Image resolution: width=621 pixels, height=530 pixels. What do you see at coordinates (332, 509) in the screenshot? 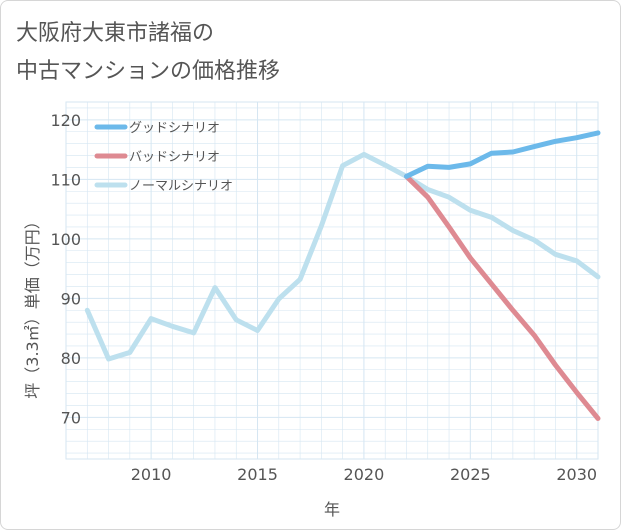
I see `x-axis-title: 年` at bounding box center [332, 509].